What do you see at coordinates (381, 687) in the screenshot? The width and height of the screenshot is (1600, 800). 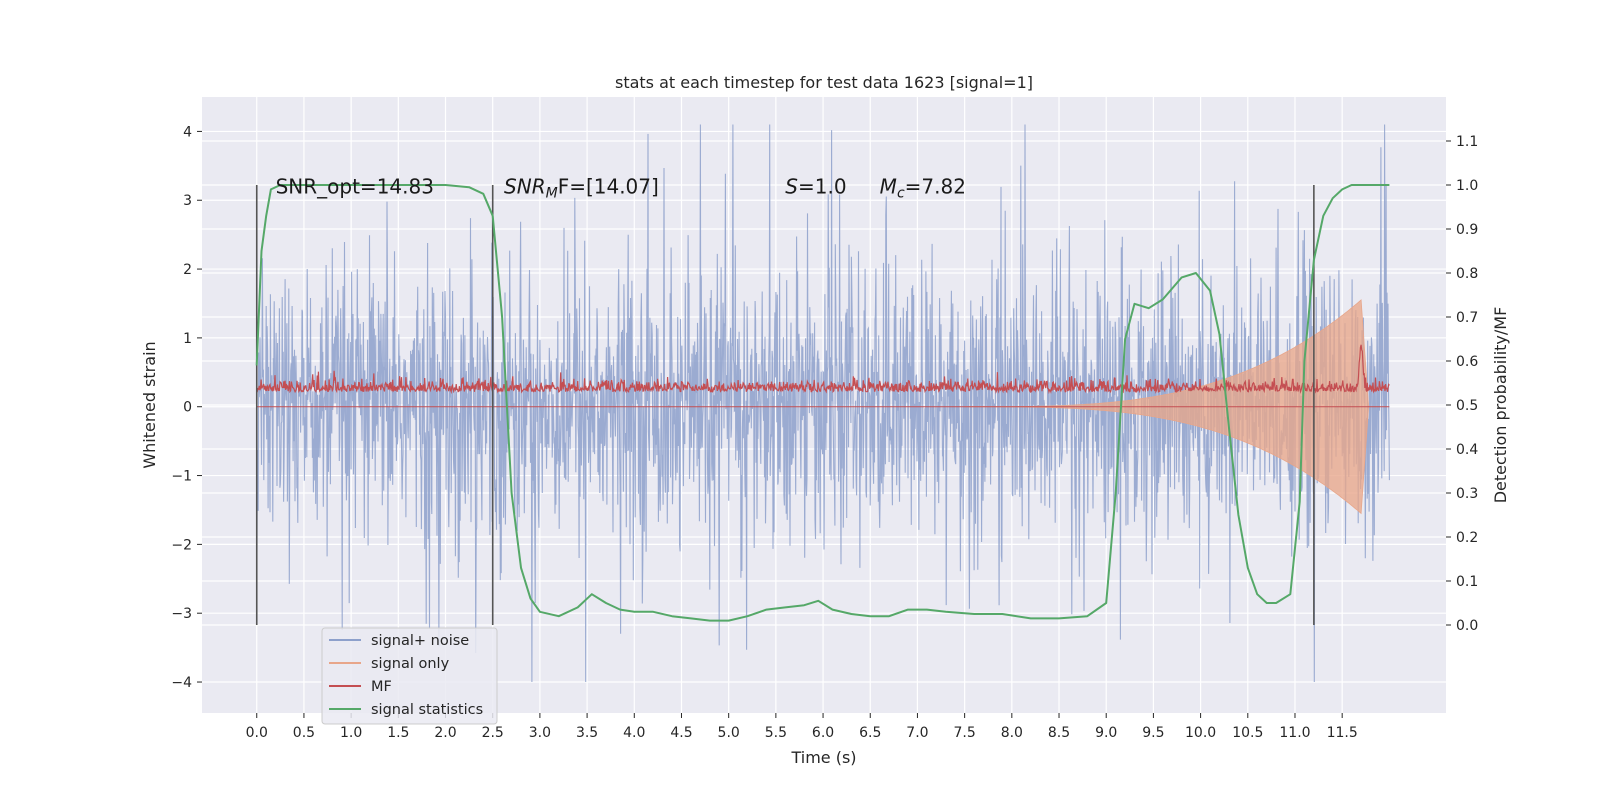 I see `legend-entry-mf: MF` at bounding box center [381, 687].